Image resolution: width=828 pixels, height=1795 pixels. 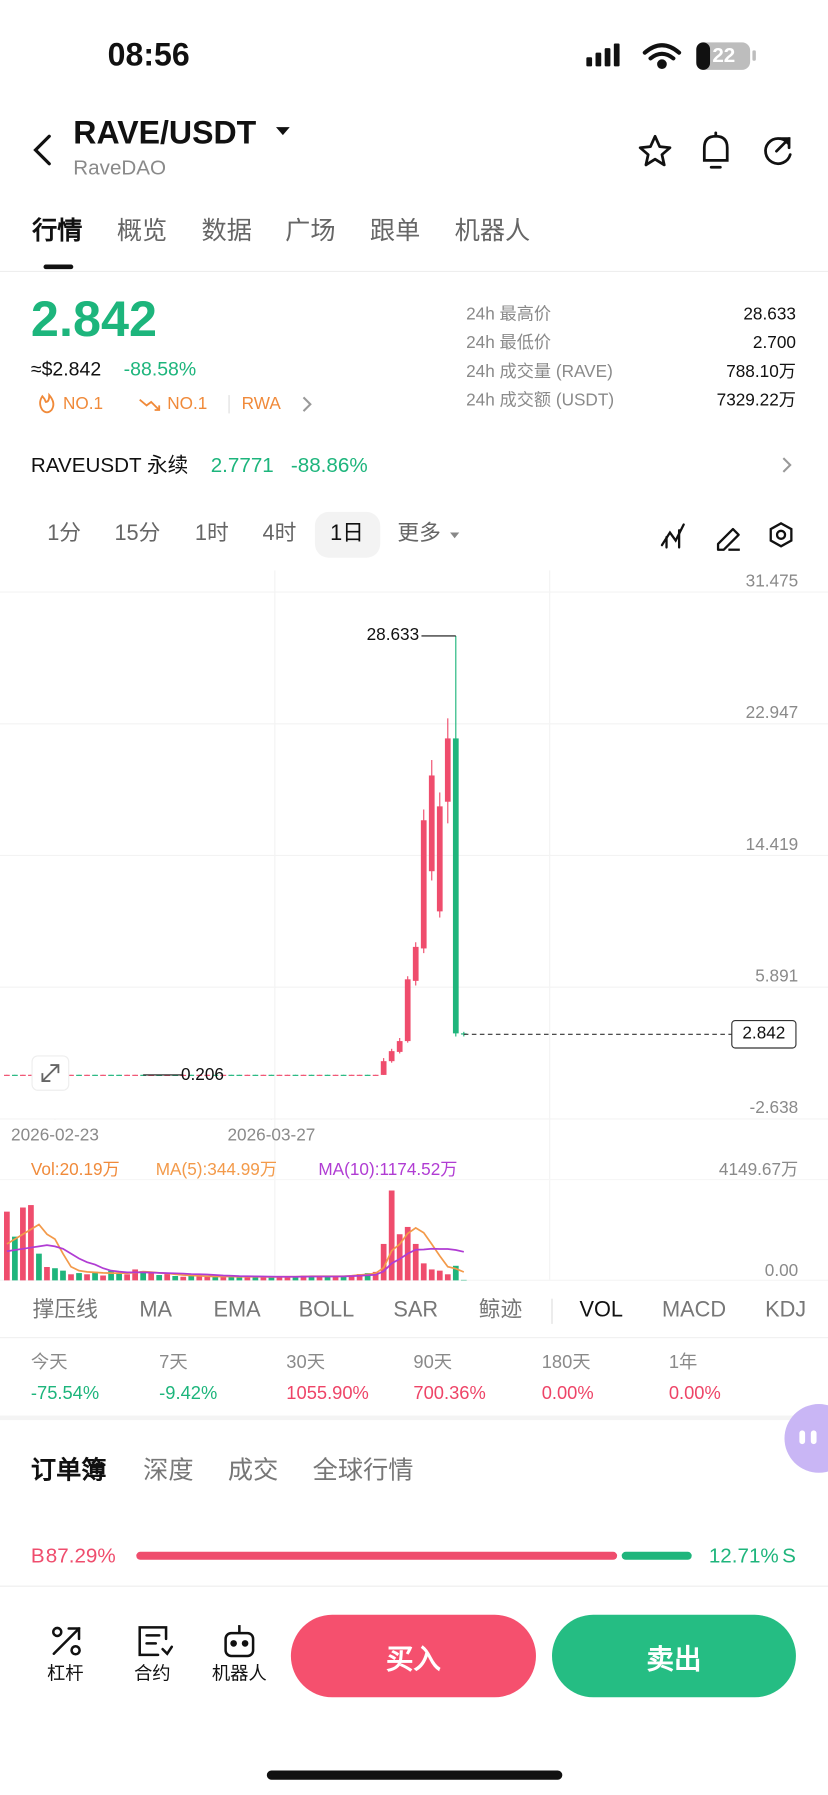 What do you see at coordinates (64, 533) in the screenshot?
I see `interval: 1分` at bounding box center [64, 533].